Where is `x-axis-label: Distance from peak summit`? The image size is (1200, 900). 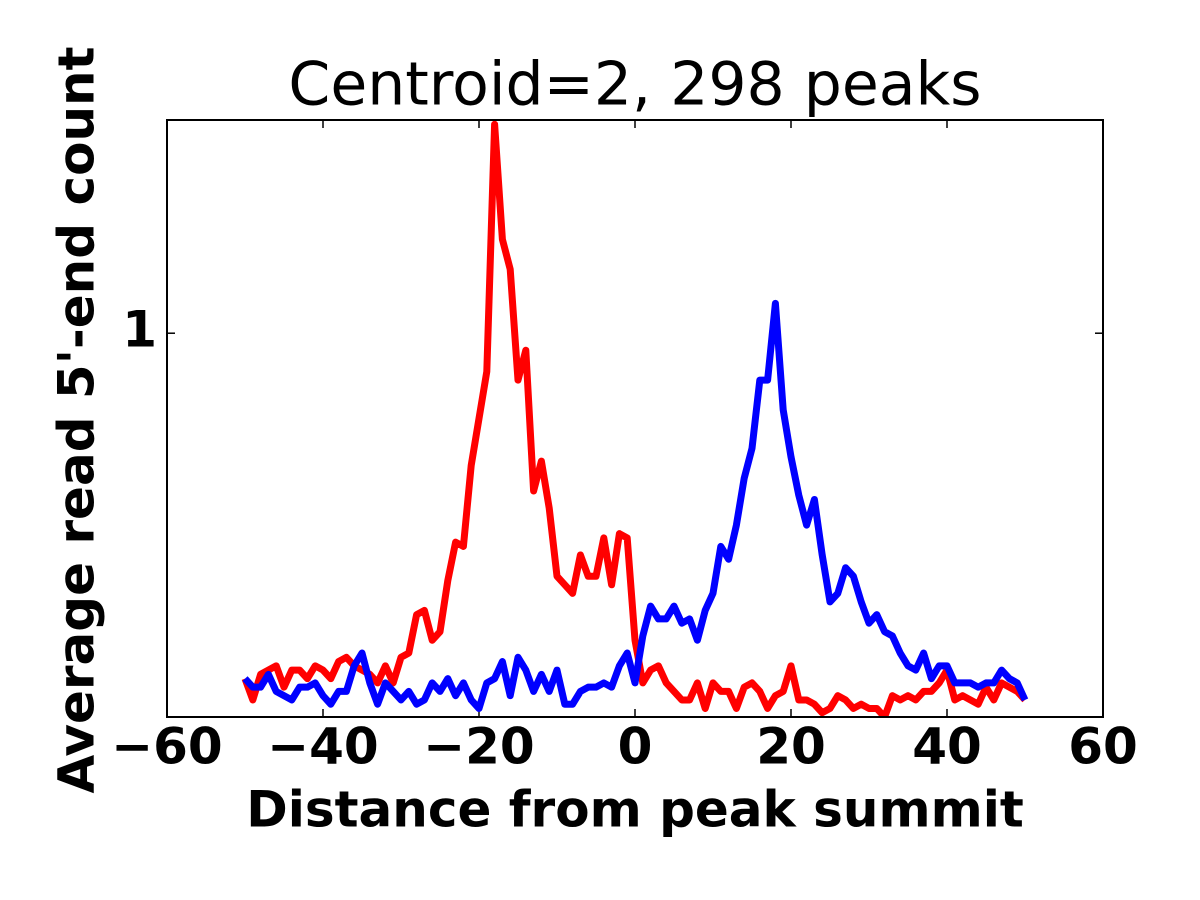 x-axis-label: Distance from peak summit is located at coordinates (635, 810).